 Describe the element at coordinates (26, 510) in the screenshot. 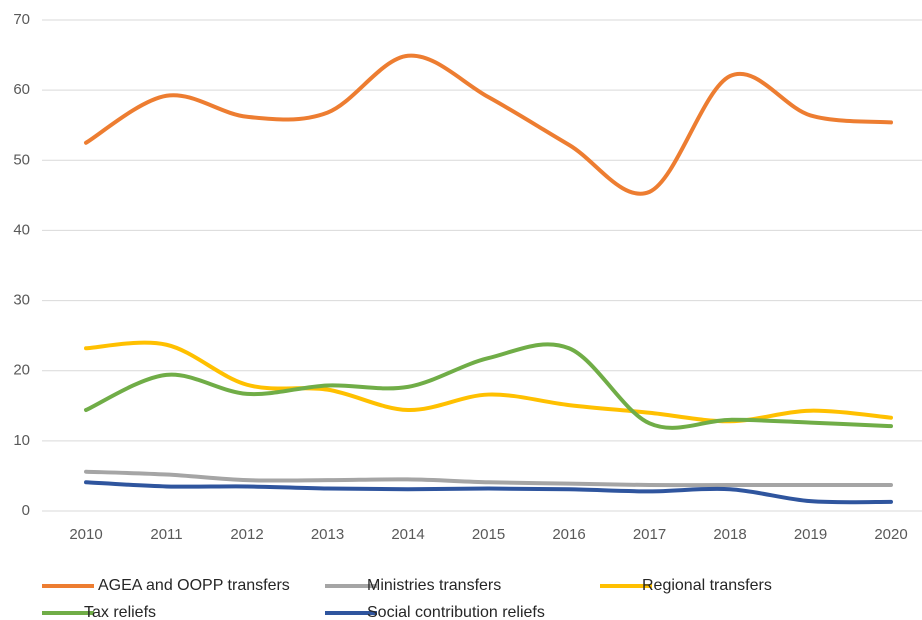

I see `y-tick-label: 0` at that location.